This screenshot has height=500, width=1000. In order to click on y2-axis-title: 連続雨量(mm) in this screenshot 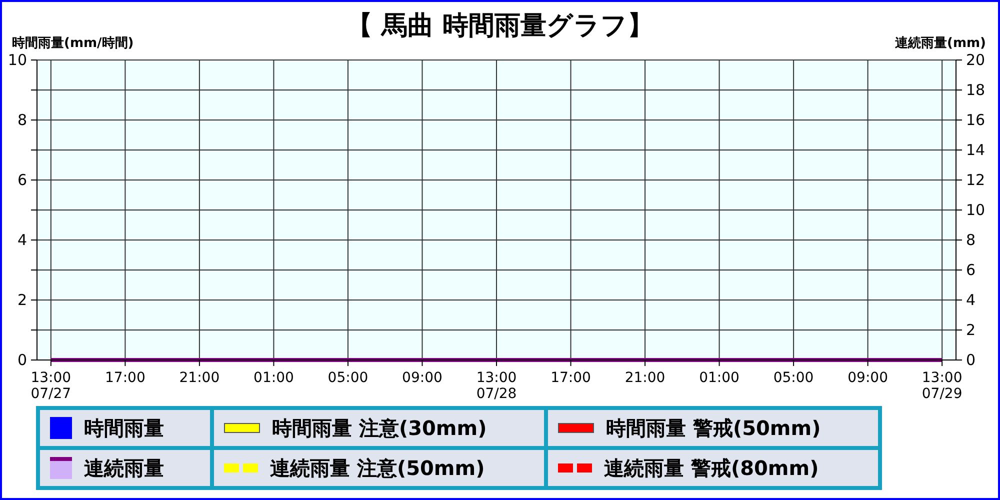, I will do `click(940, 43)`.